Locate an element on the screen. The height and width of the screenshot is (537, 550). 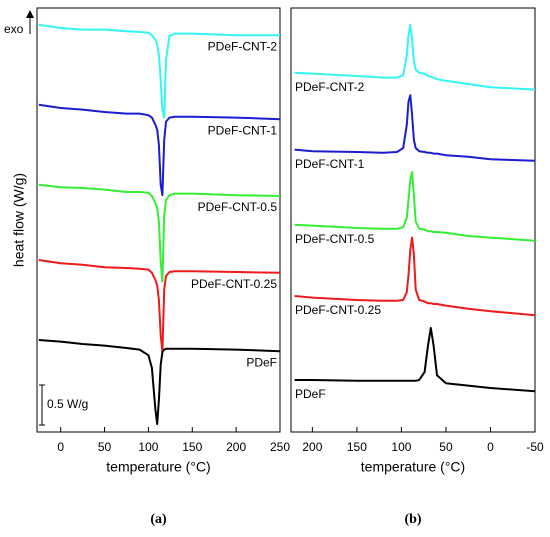
x-tick-label: -50 is located at coordinates (535, 447).